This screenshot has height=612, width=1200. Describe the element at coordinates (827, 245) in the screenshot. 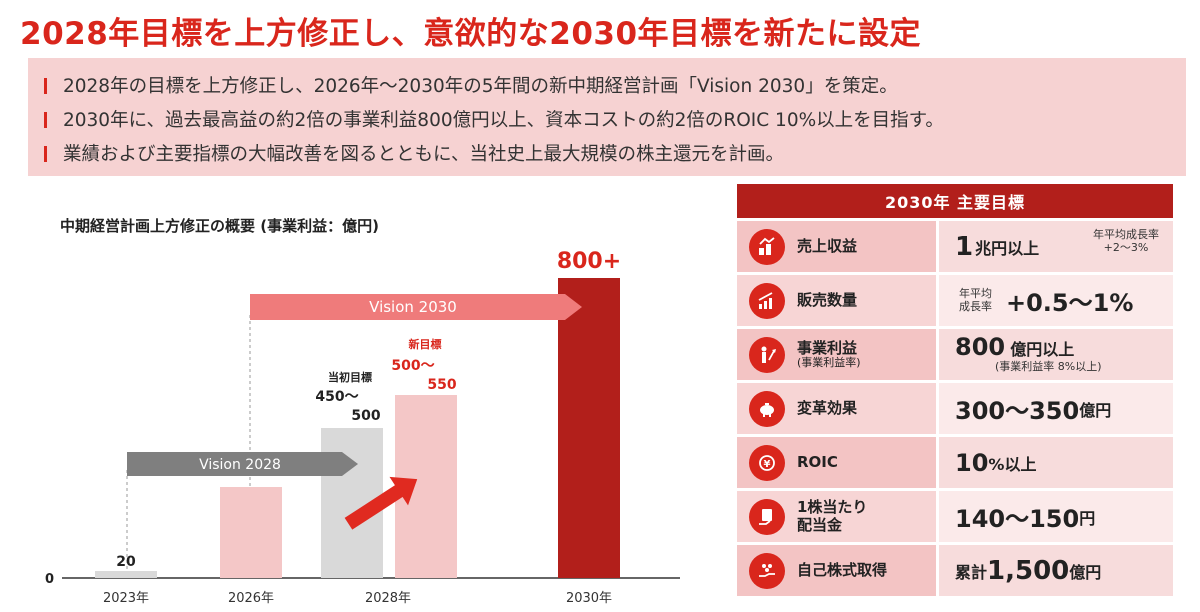

I see `row-label: 売上収益` at that location.